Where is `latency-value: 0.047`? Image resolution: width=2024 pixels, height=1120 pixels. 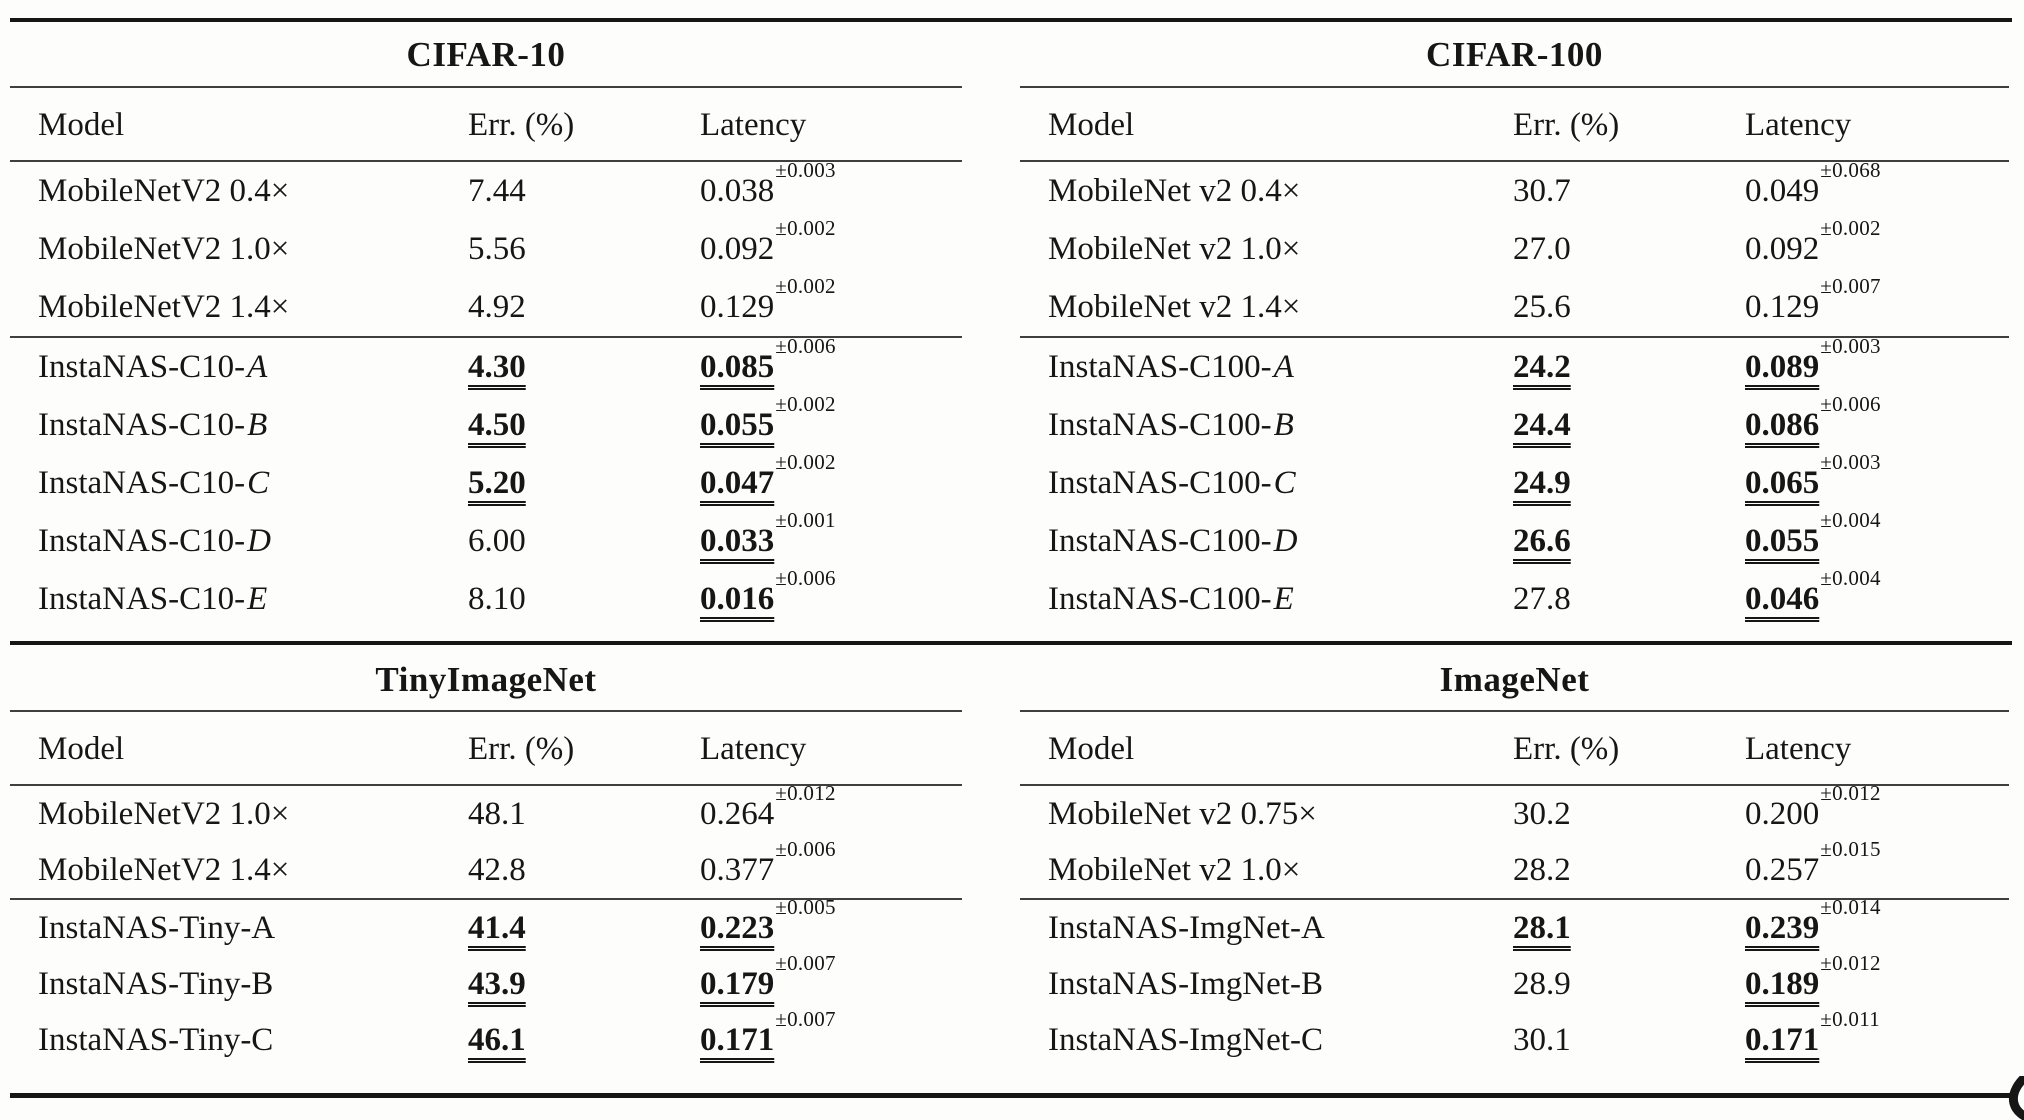
latency-value: 0.047 is located at coordinates (737, 483).